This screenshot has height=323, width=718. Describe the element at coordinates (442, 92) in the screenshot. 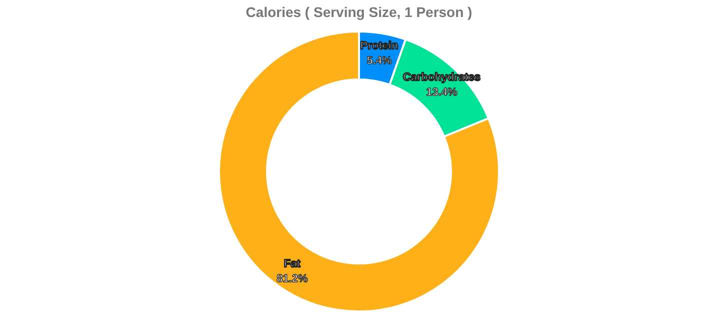

I see `data-label: 13.4%` at that location.